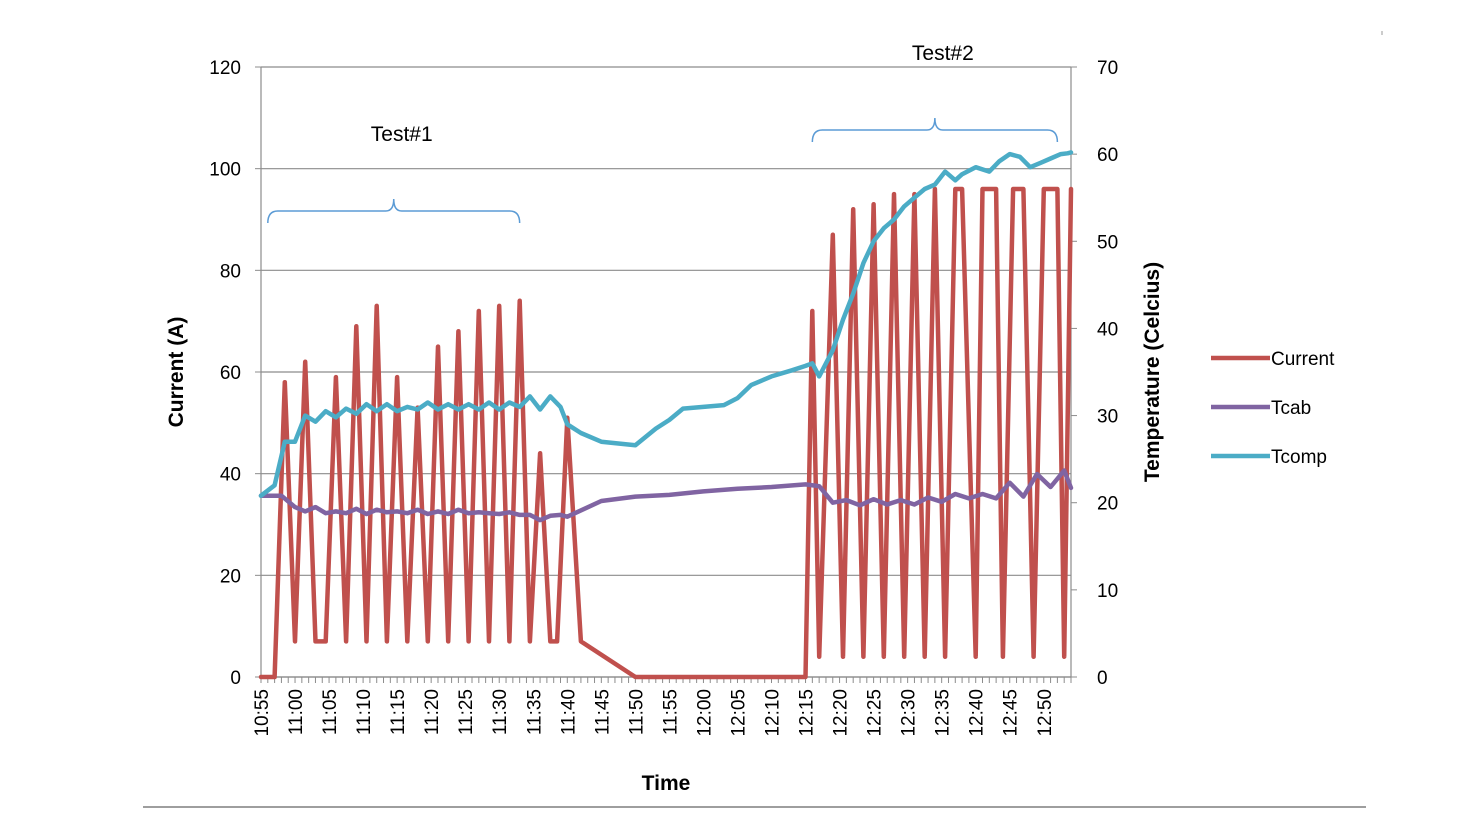 The width and height of the screenshot is (1458, 822). What do you see at coordinates (1107, 591) in the screenshot?
I see `y2-tick-label: 10` at bounding box center [1107, 591].